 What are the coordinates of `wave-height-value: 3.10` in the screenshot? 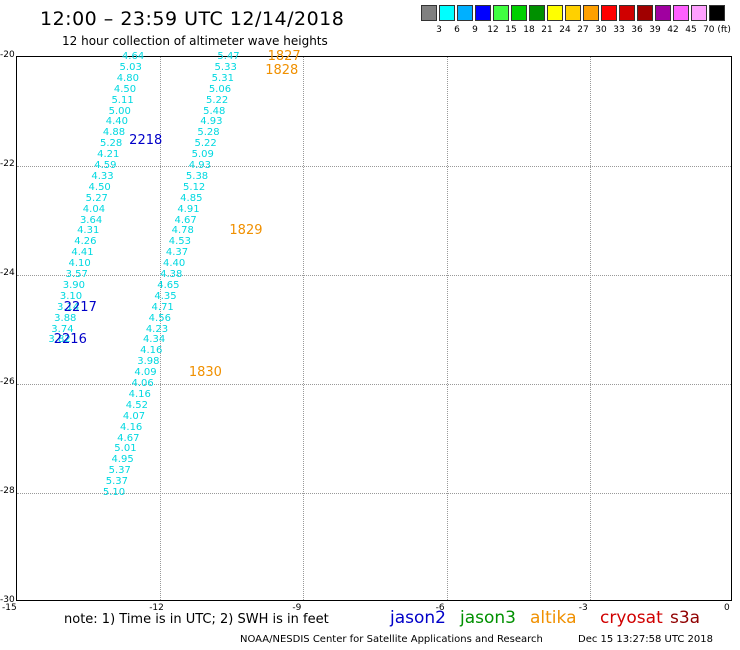 It's located at (71, 296).